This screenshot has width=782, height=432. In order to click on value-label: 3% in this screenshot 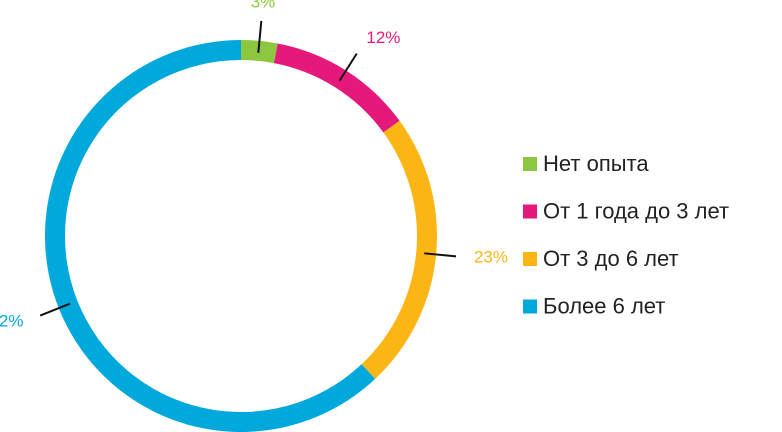, I will do `click(263, 6)`.